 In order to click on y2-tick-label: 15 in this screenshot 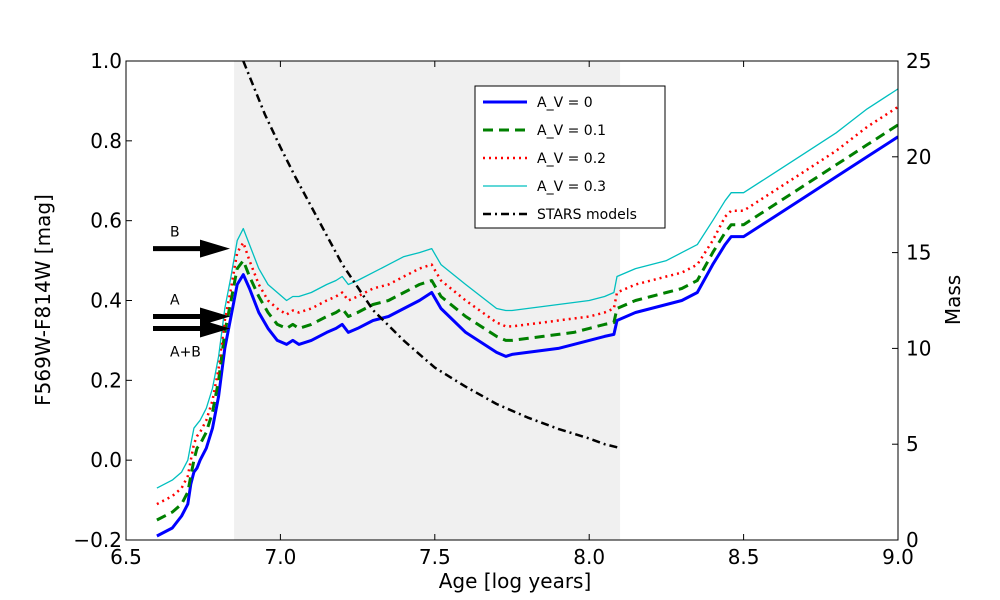, I will do `click(918, 253)`.